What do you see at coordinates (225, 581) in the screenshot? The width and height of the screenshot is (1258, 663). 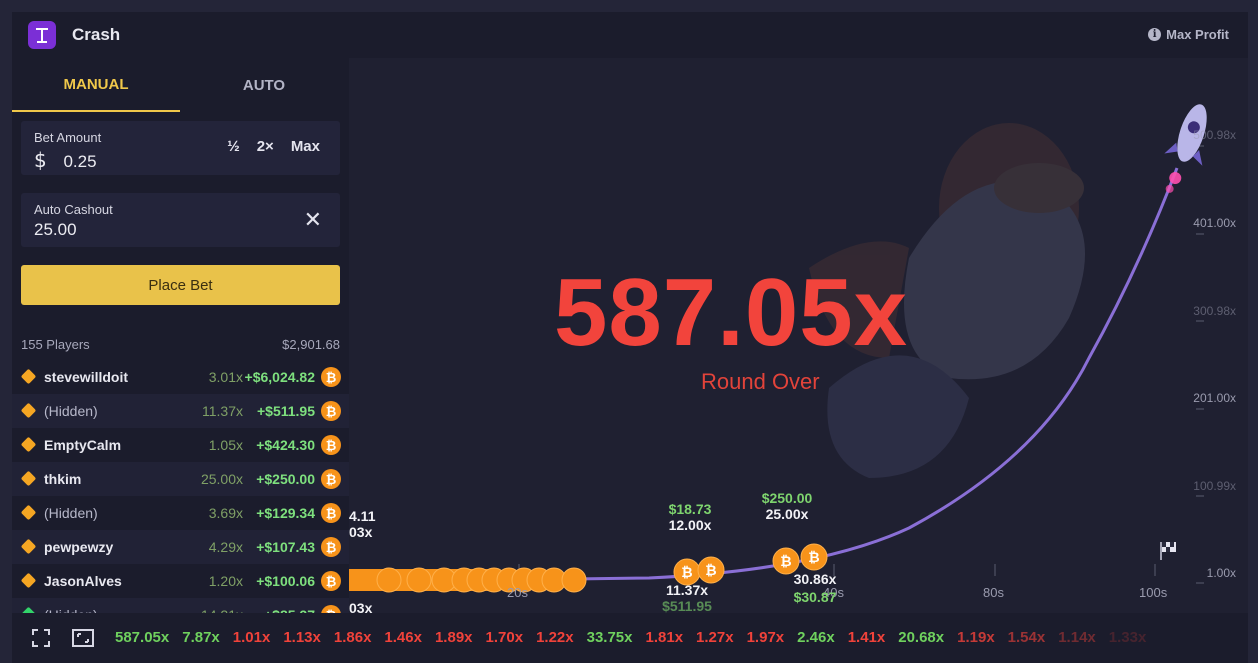 I see `player-multiplier: 1.20x` at bounding box center [225, 581].